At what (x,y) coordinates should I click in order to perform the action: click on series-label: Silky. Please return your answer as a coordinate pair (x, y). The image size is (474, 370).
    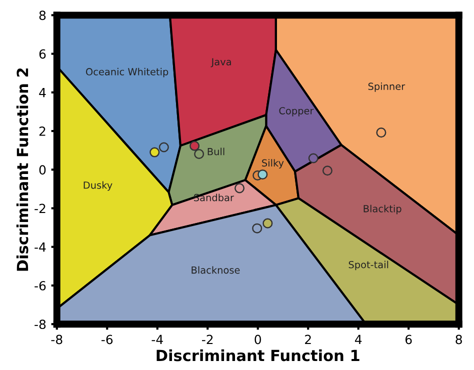
    Looking at the image, I should click on (273, 163).